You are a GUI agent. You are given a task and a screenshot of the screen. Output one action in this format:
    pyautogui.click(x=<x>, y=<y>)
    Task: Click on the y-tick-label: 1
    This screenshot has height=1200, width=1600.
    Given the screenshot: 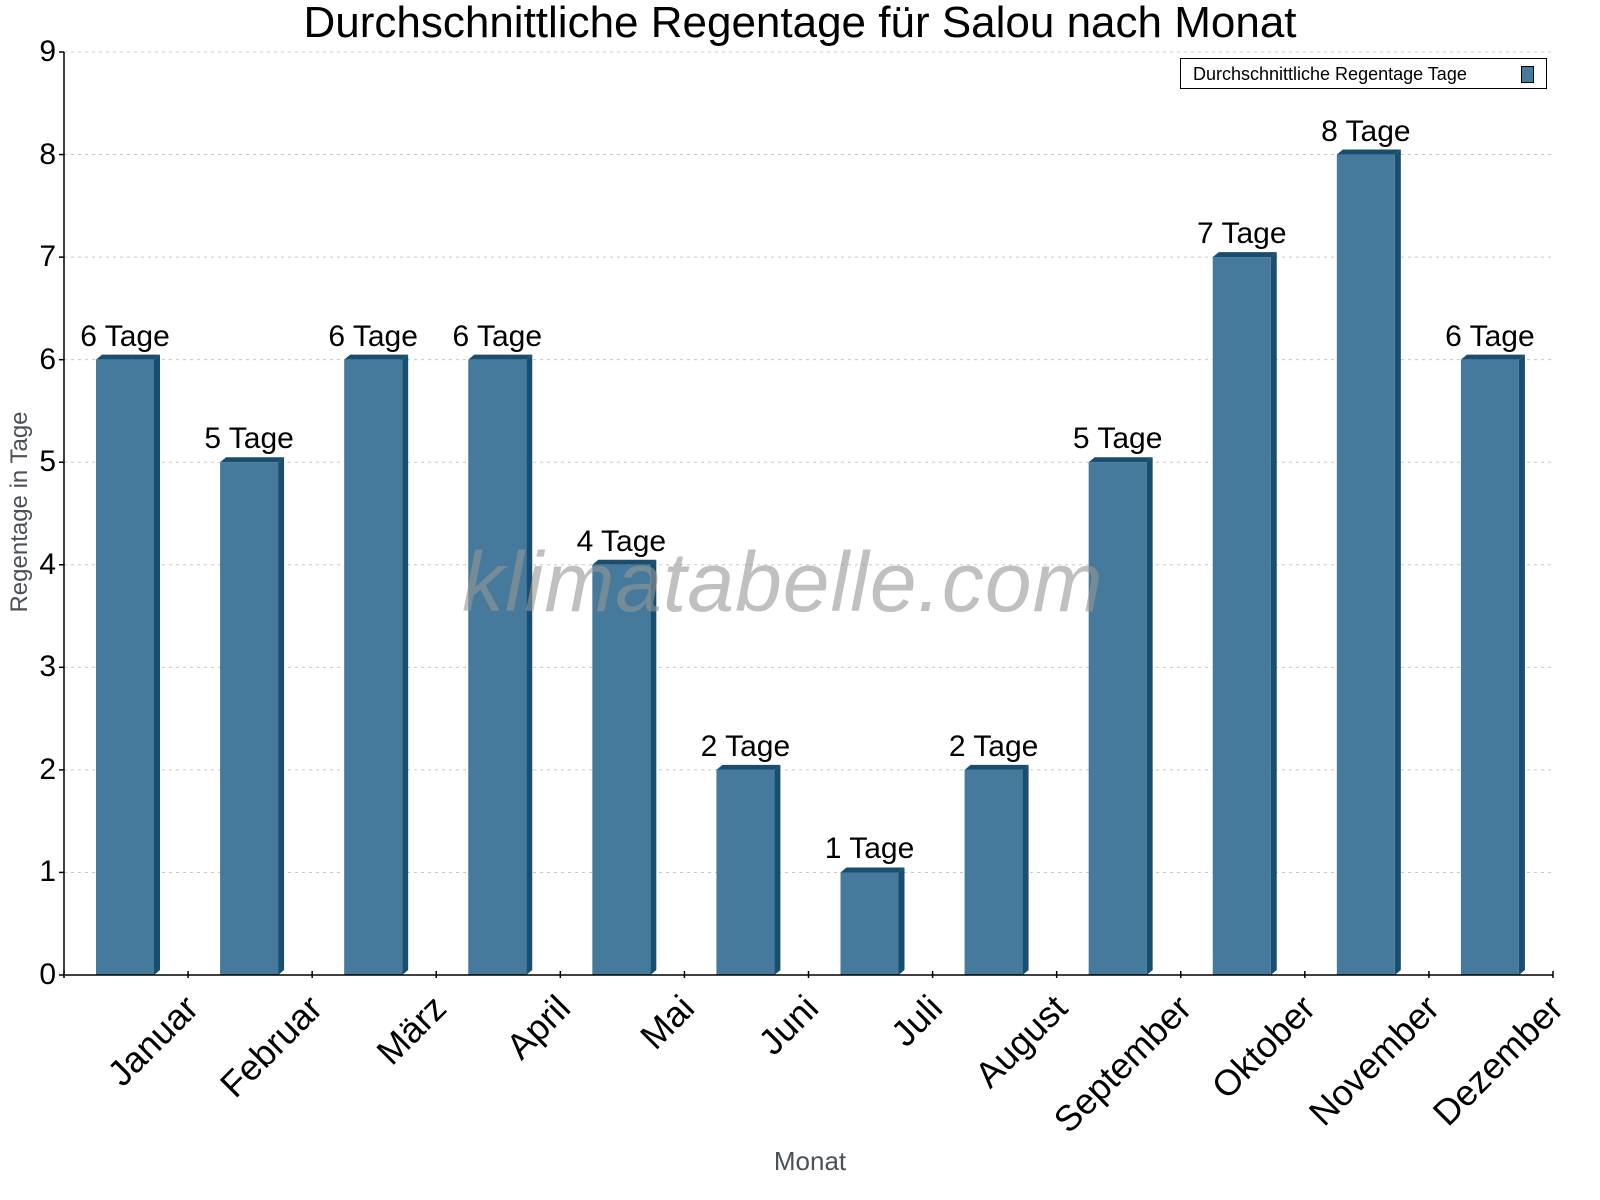 What is the action you would take?
    pyautogui.click(x=47, y=872)
    